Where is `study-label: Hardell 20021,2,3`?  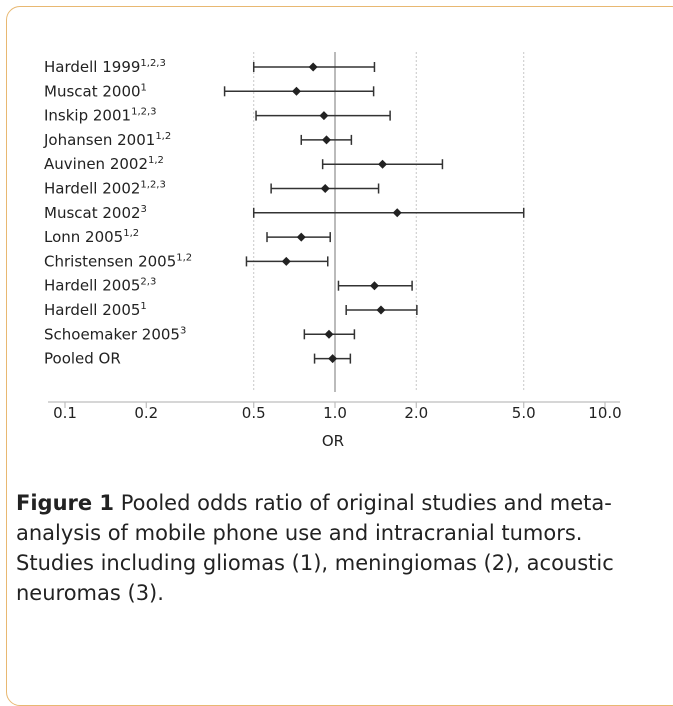 study-label: Hardell 20021,2,3 is located at coordinates (105, 189).